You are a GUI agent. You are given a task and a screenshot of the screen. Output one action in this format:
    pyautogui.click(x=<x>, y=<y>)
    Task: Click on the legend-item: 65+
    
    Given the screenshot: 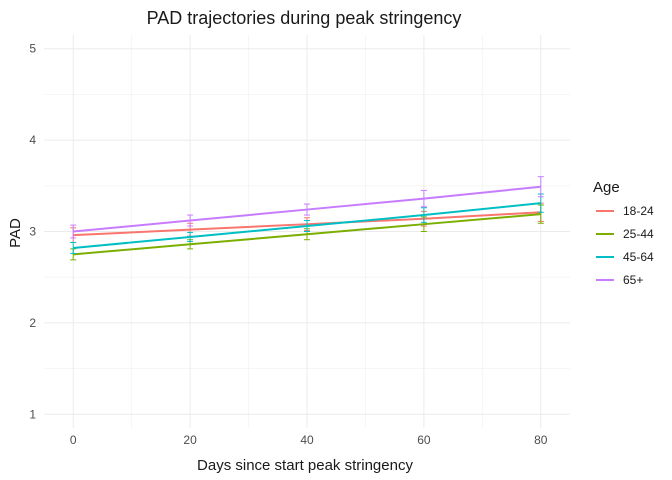 What is the action you would take?
    pyautogui.click(x=619, y=280)
    